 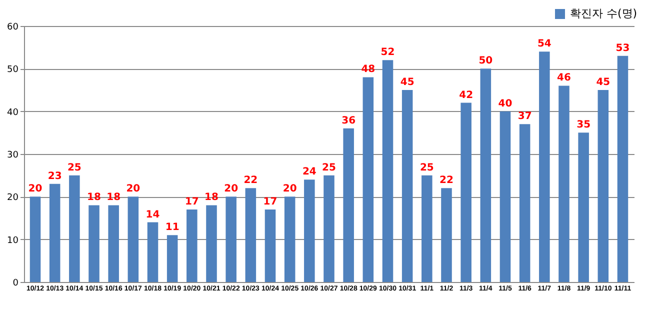 What do you see at coordinates (525, 116) in the screenshot?
I see `data-label: 37` at bounding box center [525, 116].